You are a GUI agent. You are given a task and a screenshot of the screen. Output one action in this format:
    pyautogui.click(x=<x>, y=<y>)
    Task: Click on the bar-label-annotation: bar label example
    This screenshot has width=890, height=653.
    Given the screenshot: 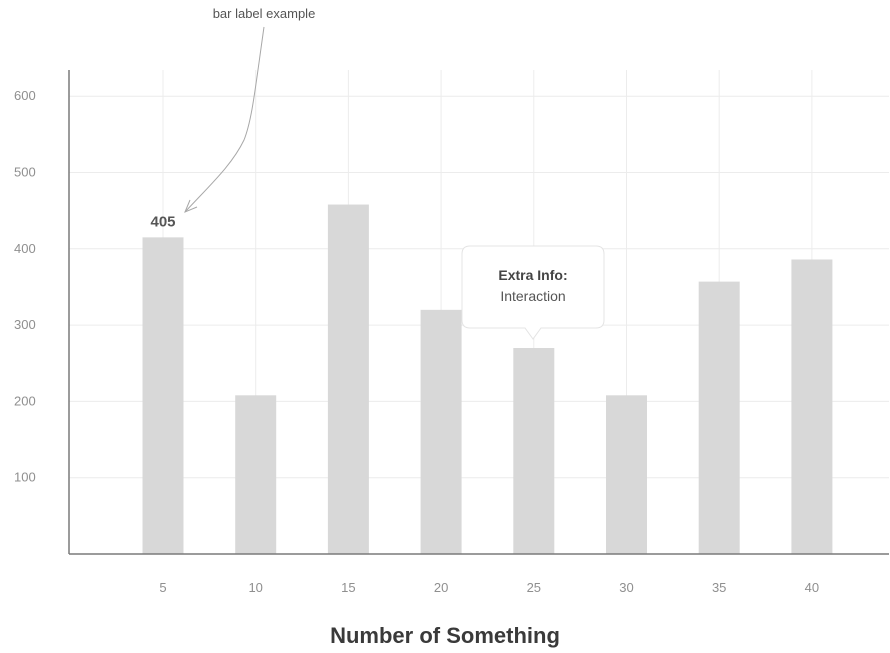 What is the action you would take?
    pyautogui.click(x=250, y=109)
    